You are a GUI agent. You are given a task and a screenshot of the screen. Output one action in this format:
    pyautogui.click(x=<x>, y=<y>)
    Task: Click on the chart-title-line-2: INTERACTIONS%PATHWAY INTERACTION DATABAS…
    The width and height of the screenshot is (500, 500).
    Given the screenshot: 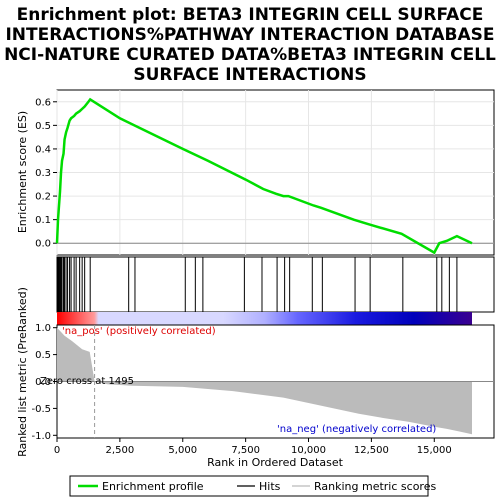 What is the action you would take?
    pyautogui.click(x=249, y=35)
    